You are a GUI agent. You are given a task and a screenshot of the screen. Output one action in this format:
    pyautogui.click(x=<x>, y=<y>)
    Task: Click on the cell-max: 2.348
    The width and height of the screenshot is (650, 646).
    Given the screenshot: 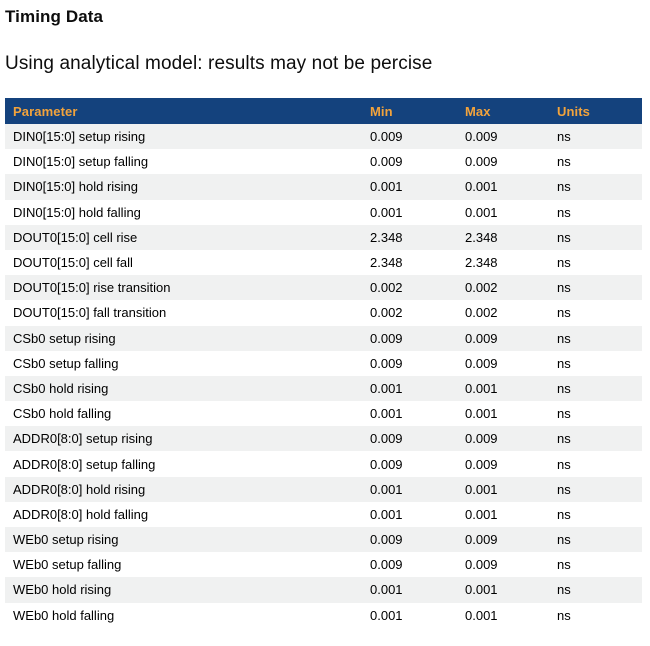 What is the action you would take?
    pyautogui.click(x=503, y=262)
    